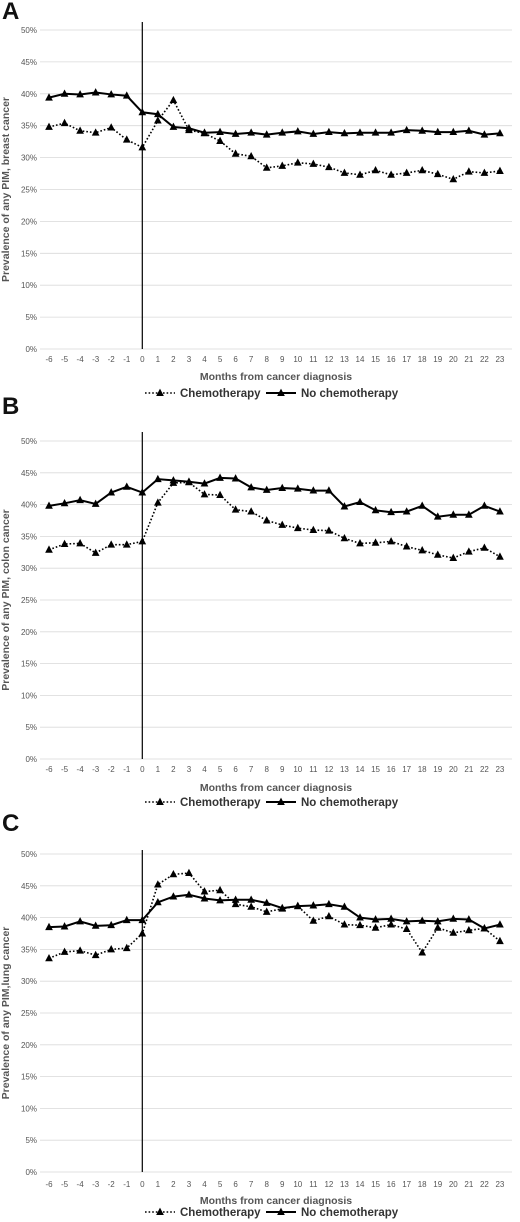 Image resolution: width=520 pixels, height=1222 pixels. I want to click on y-tick-label: 50%, so click(29, 854).